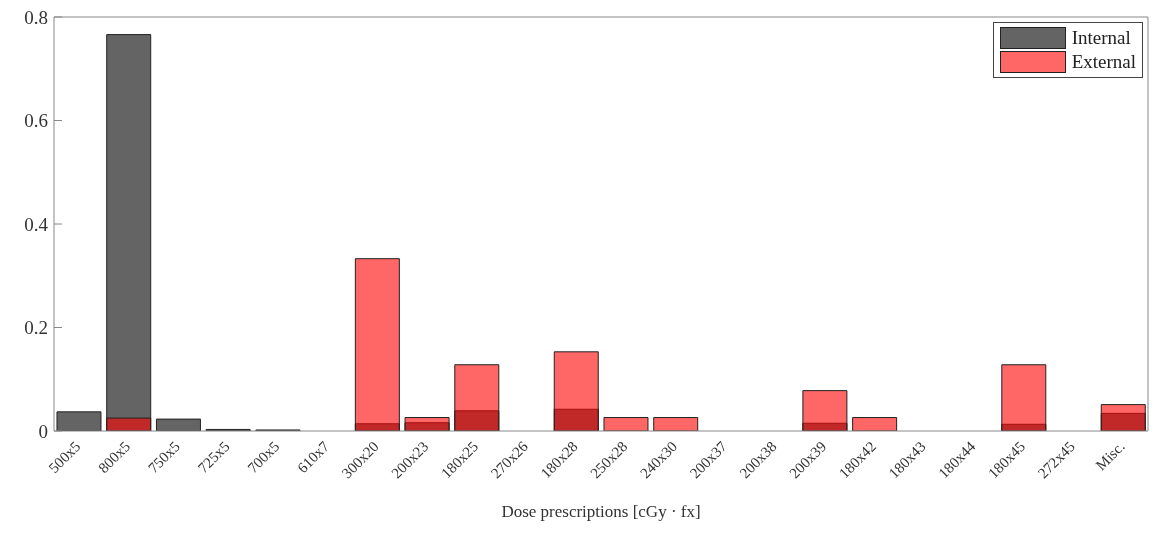 Image resolution: width=1159 pixels, height=533 pixels. What do you see at coordinates (36, 224) in the screenshot?
I see `y-tick-label: 0.4` at bounding box center [36, 224].